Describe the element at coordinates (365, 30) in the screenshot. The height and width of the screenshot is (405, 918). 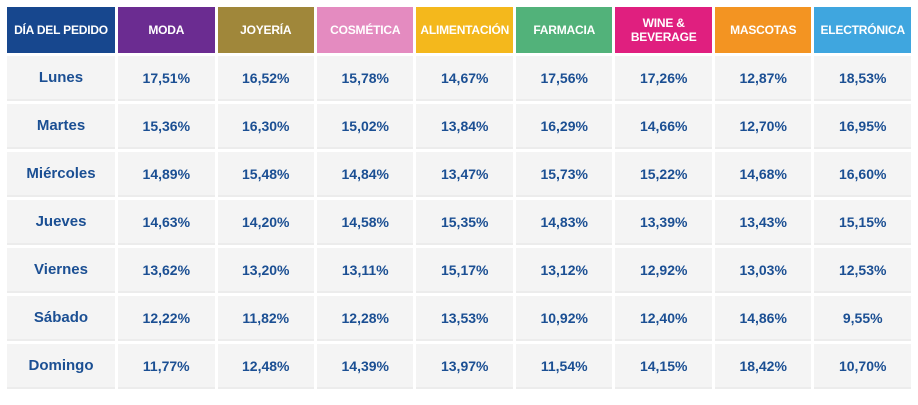
I see `column-header-cosmética: COSMÉTICA` at that location.